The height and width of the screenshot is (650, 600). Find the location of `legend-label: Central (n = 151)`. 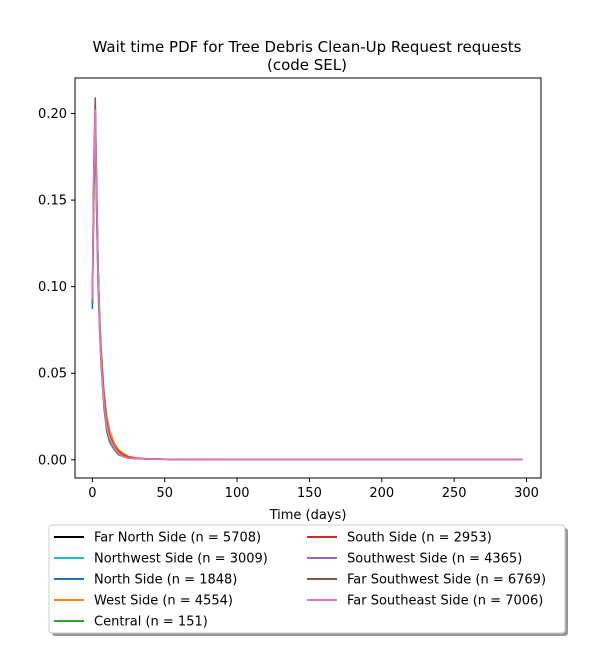

legend-label: Central (n = 151) is located at coordinates (151, 622).